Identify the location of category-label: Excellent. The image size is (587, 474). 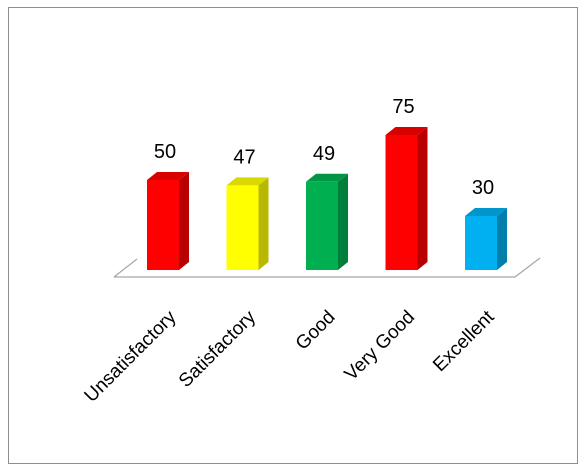
(464, 341).